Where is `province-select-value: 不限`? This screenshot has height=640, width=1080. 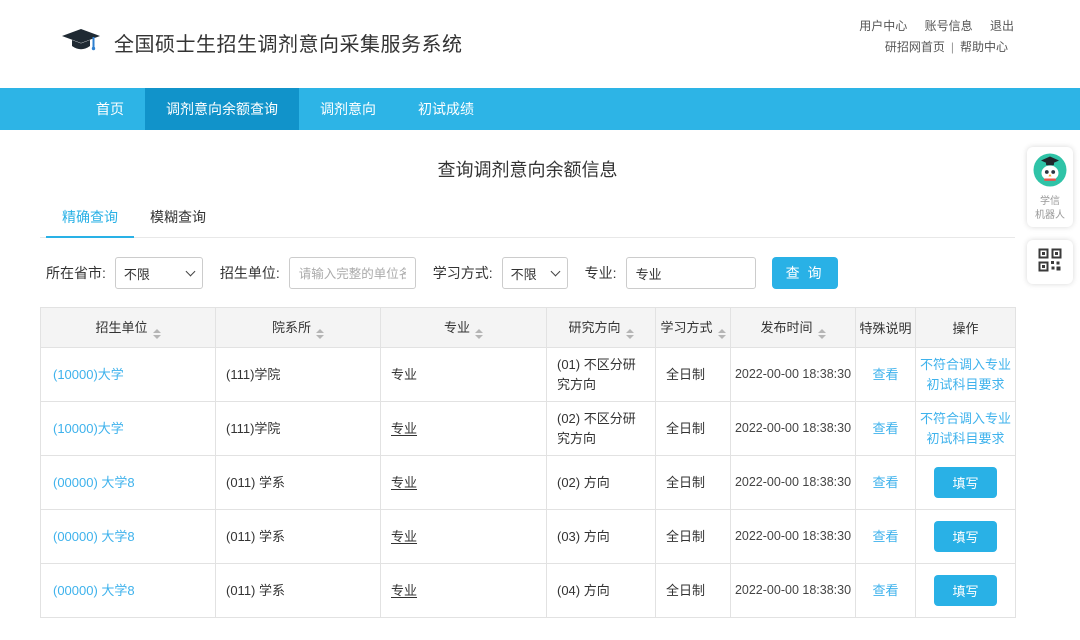 province-select-value: 不限 is located at coordinates (136, 274).